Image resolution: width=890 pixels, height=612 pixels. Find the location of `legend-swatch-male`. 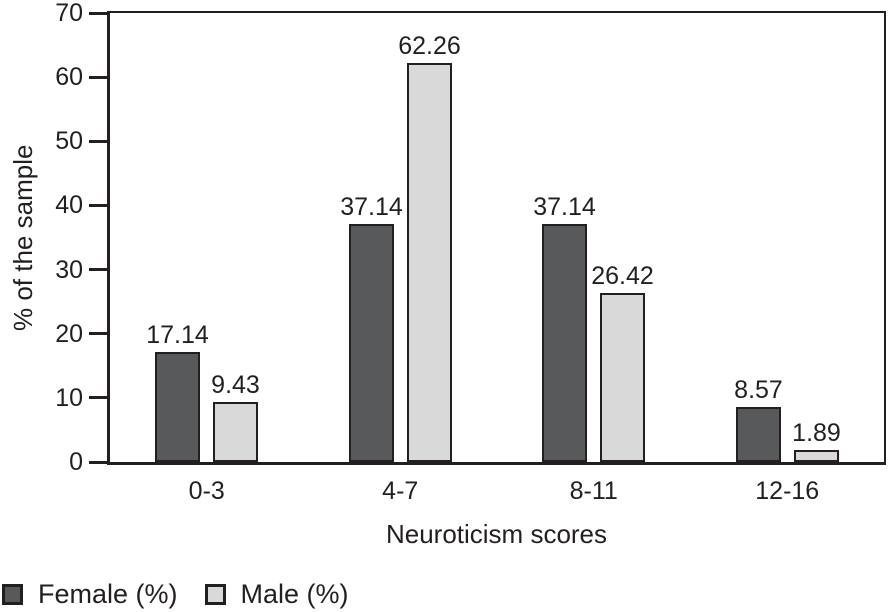

legend-swatch-male is located at coordinates (215, 594).